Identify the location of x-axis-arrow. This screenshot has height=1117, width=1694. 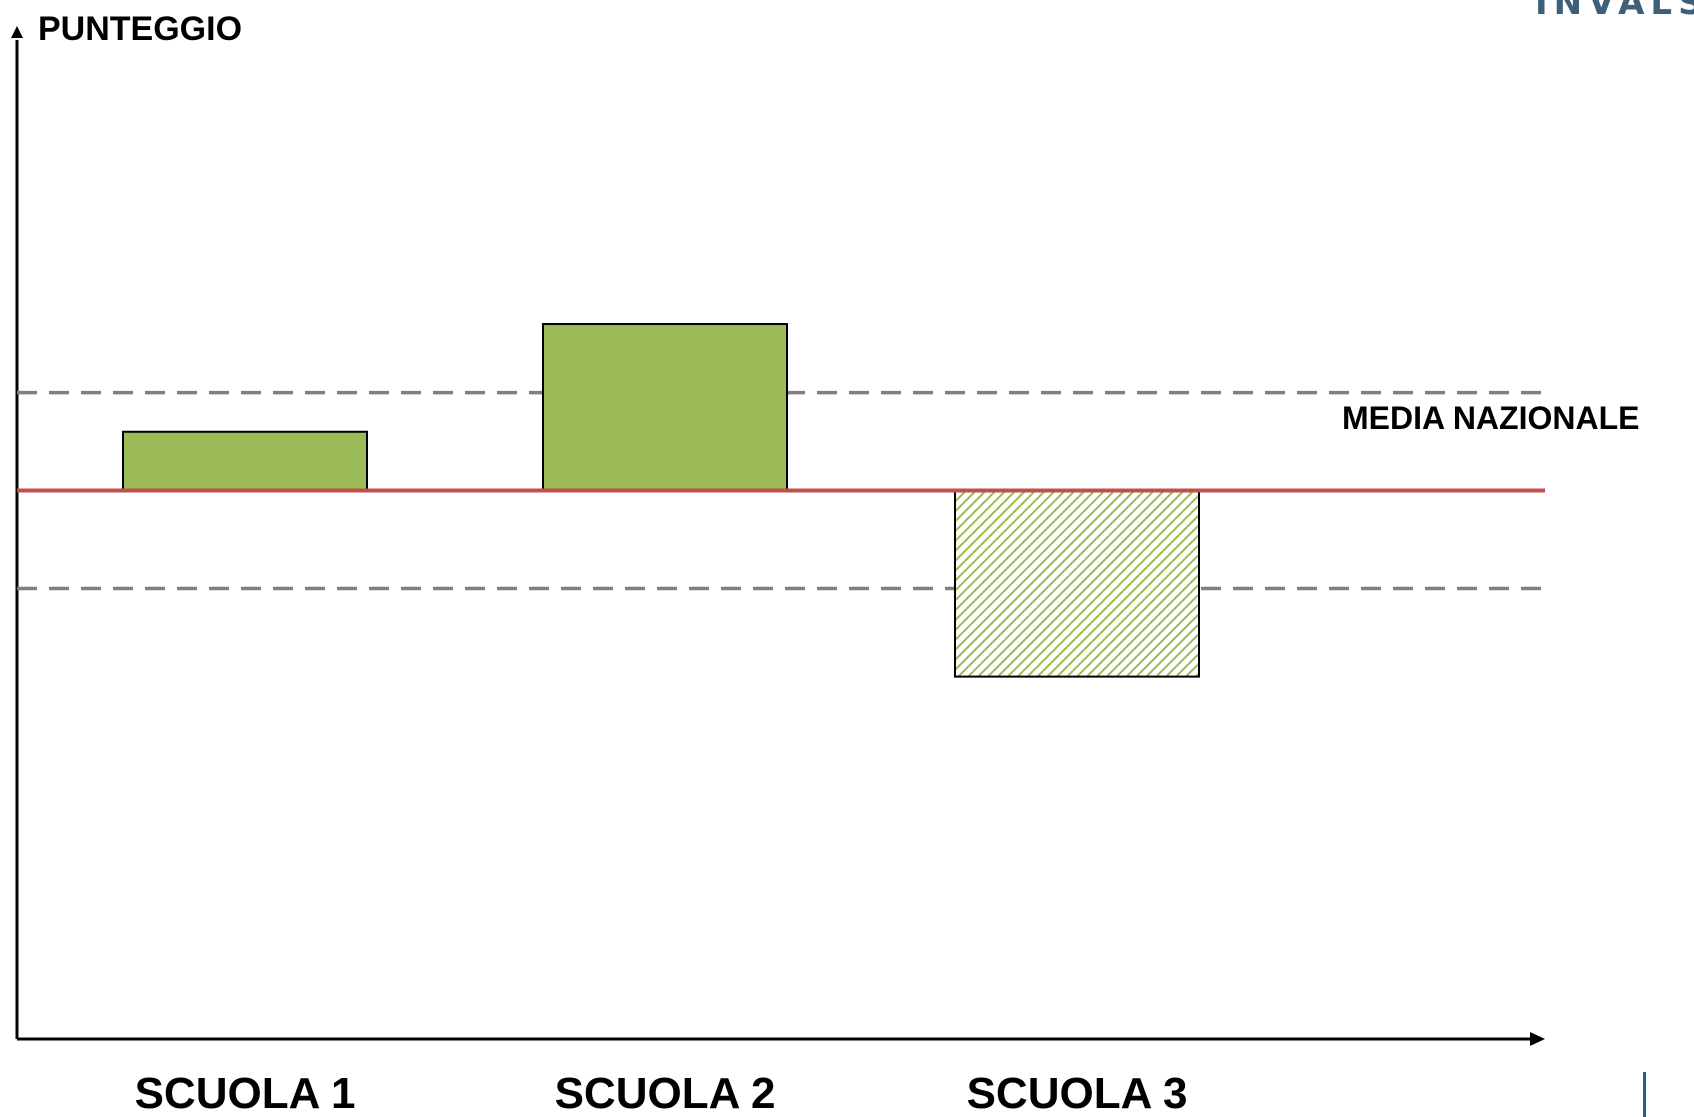
(1537, 1039).